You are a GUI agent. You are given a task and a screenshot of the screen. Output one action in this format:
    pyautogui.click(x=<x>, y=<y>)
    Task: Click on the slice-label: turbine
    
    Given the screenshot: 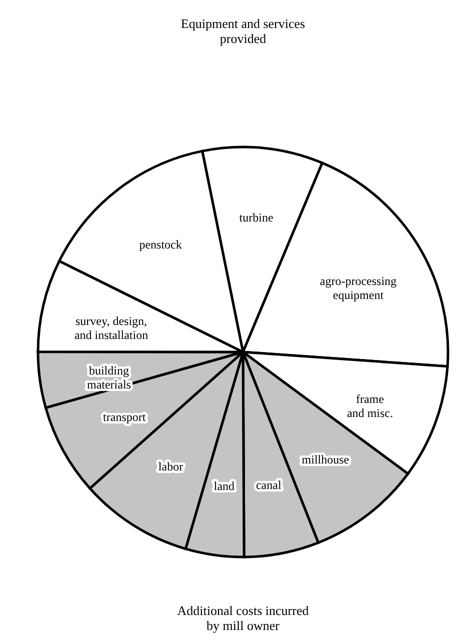 What is the action you would take?
    pyautogui.click(x=256, y=217)
    